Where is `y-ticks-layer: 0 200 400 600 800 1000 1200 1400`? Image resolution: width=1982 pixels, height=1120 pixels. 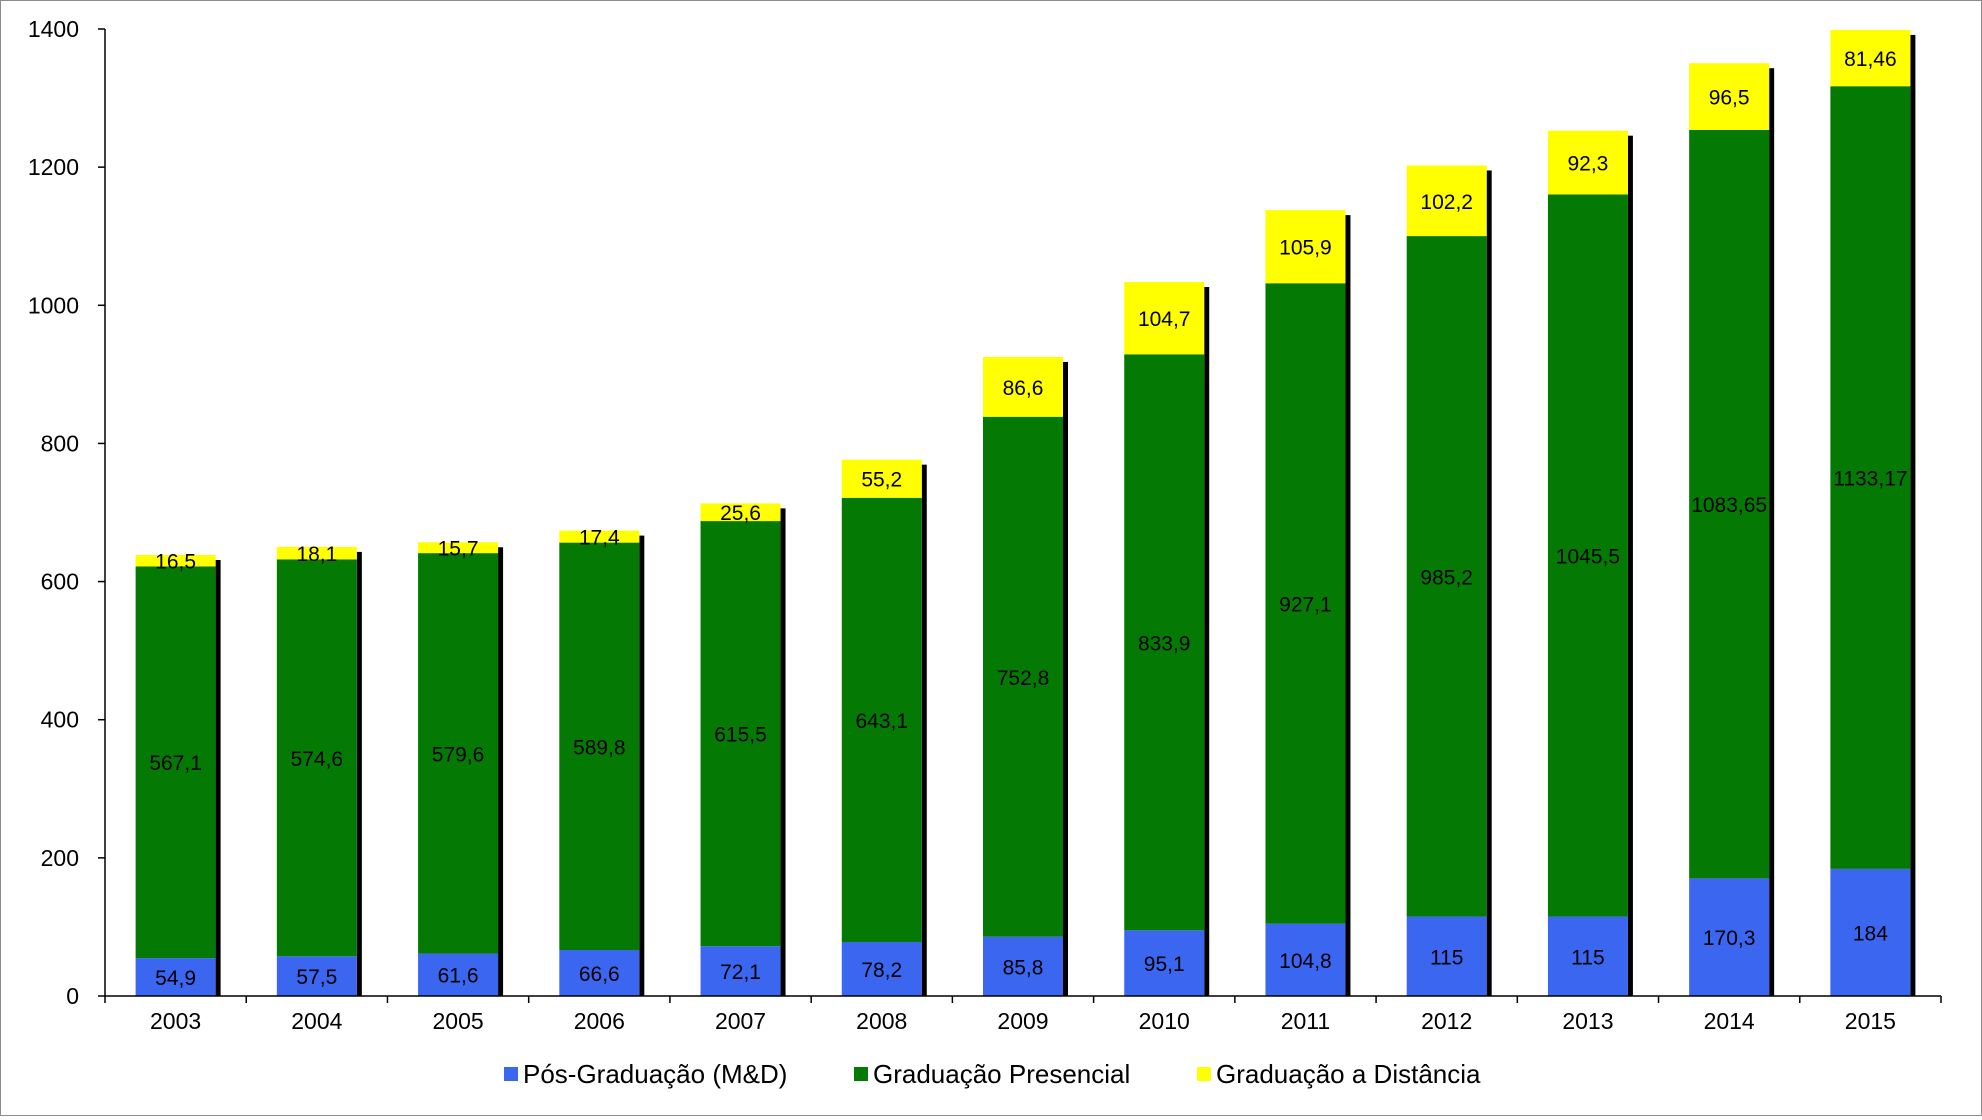
y-ticks-layer: 0 200 400 600 800 1000 1200 1400 is located at coordinates (66, 512).